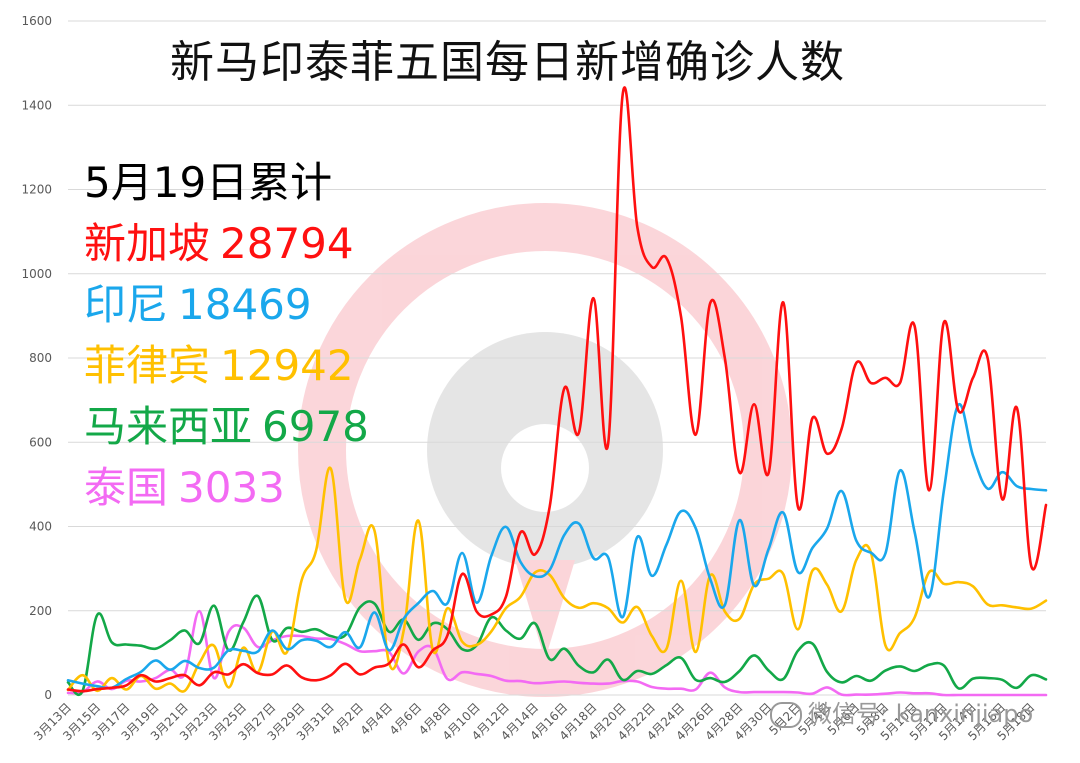 Image resolution: width=1080 pixels, height=763 pixels. Describe the element at coordinates (315, 426) in the screenshot. I see `summary-total: 6978` at that location.